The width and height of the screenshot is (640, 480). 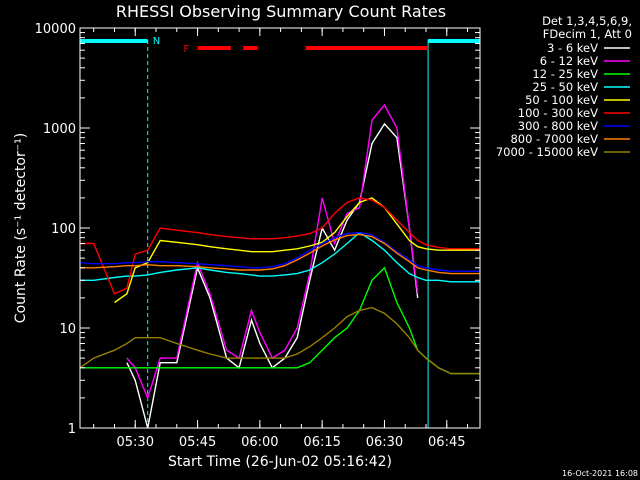 I want to click on legend-entry-label: 100 - 300 keV, so click(x=558, y=113).